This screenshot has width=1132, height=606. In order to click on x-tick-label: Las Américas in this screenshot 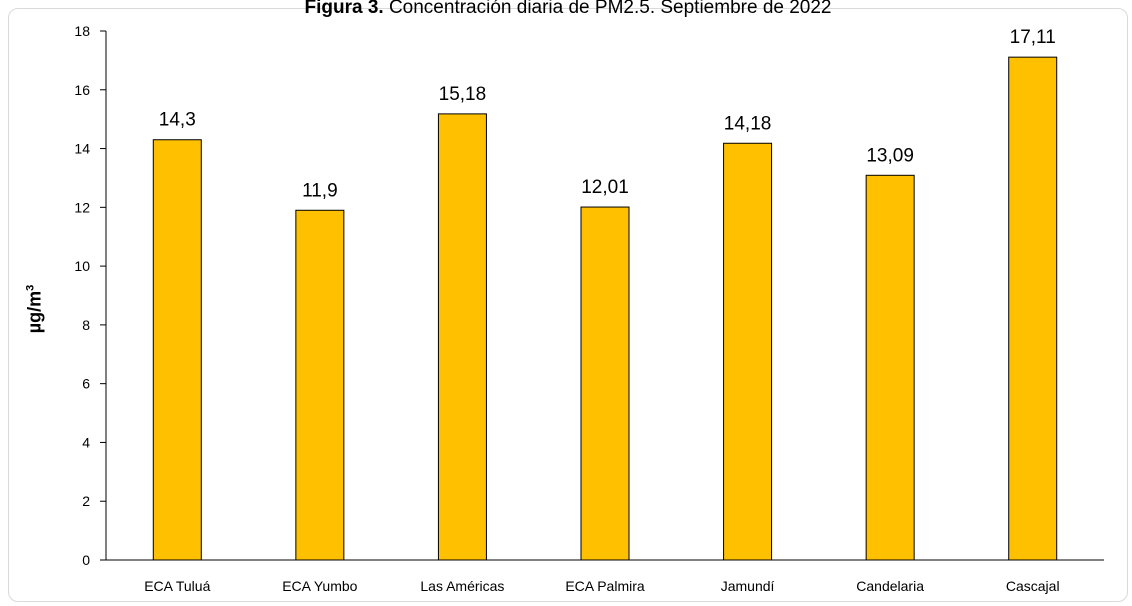, I will do `click(462, 586)`.